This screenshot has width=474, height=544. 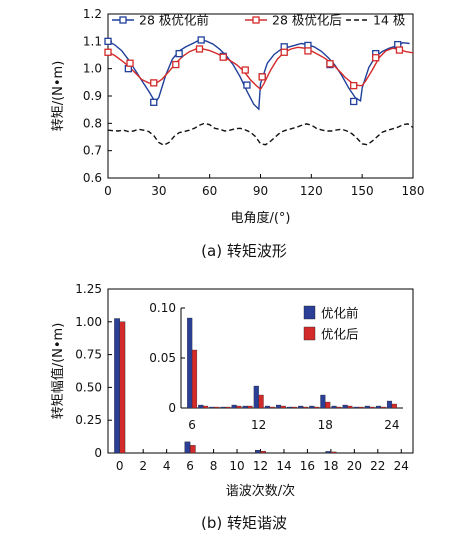 What do you see at coordinates (143, 466) in the screenshot?
I see `x-tick-label: 2` at bounding box center [143, 466].